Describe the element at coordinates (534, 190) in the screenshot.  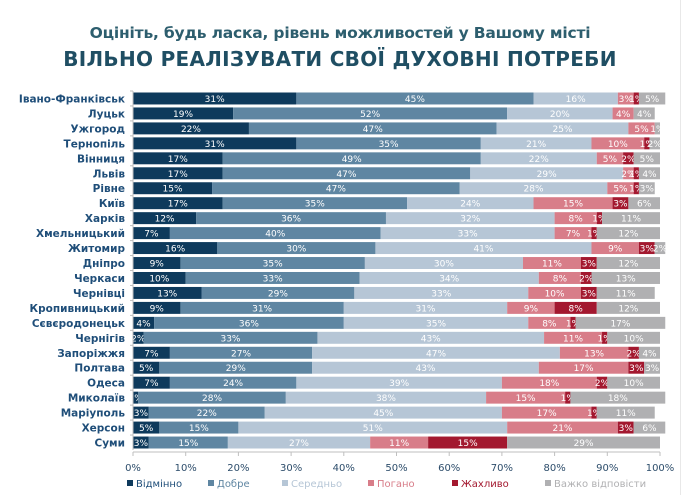
I see `data-label: 28%` at that location.